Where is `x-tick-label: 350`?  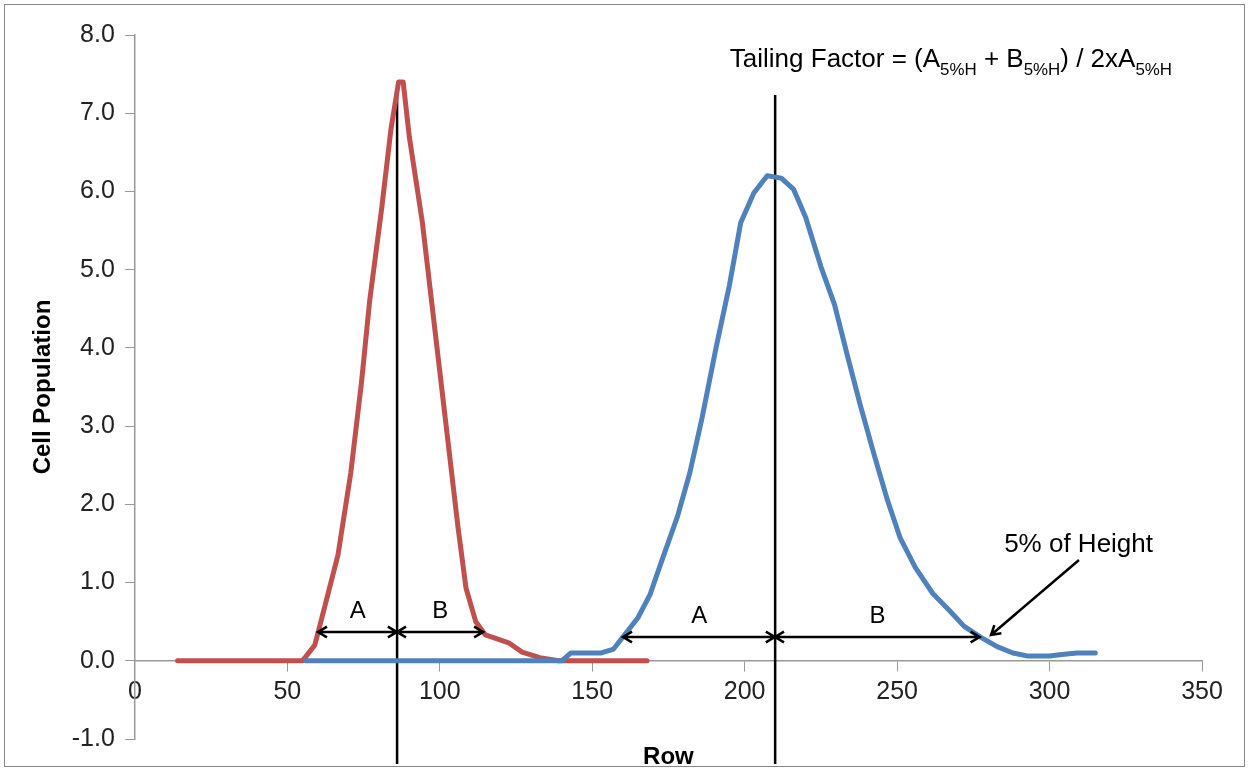
x-tick-label: 350 is located at coordinates (1202, 689).